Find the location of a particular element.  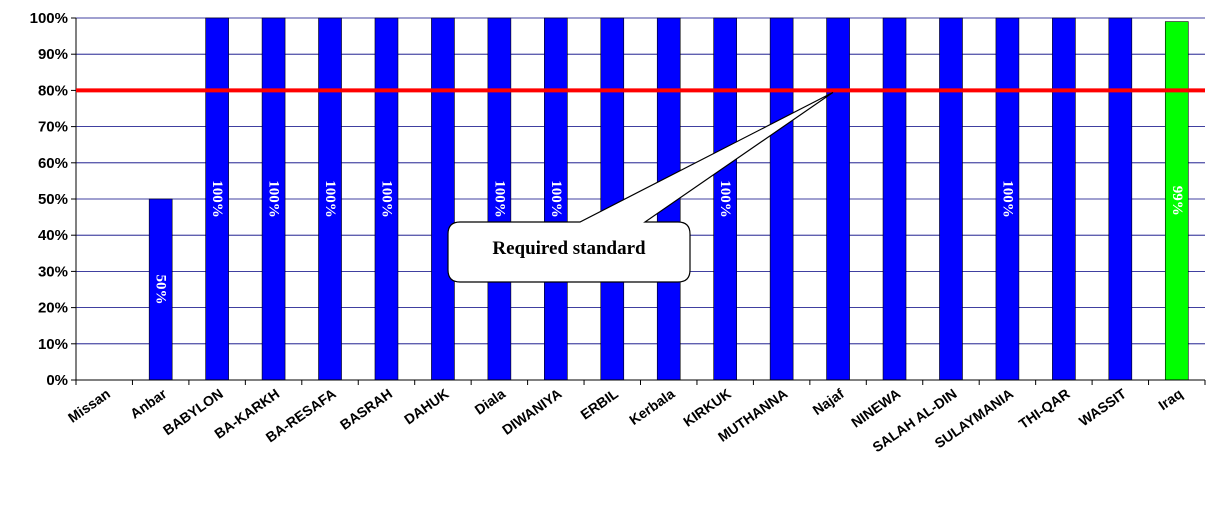

reference-callout: Required standard is located at coordinates (640, 187).